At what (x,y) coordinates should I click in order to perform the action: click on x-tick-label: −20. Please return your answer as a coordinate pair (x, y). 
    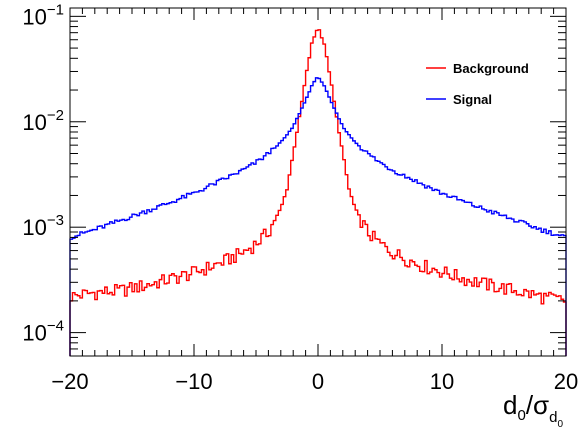
    Looking at the image, I should click on (69, 381).